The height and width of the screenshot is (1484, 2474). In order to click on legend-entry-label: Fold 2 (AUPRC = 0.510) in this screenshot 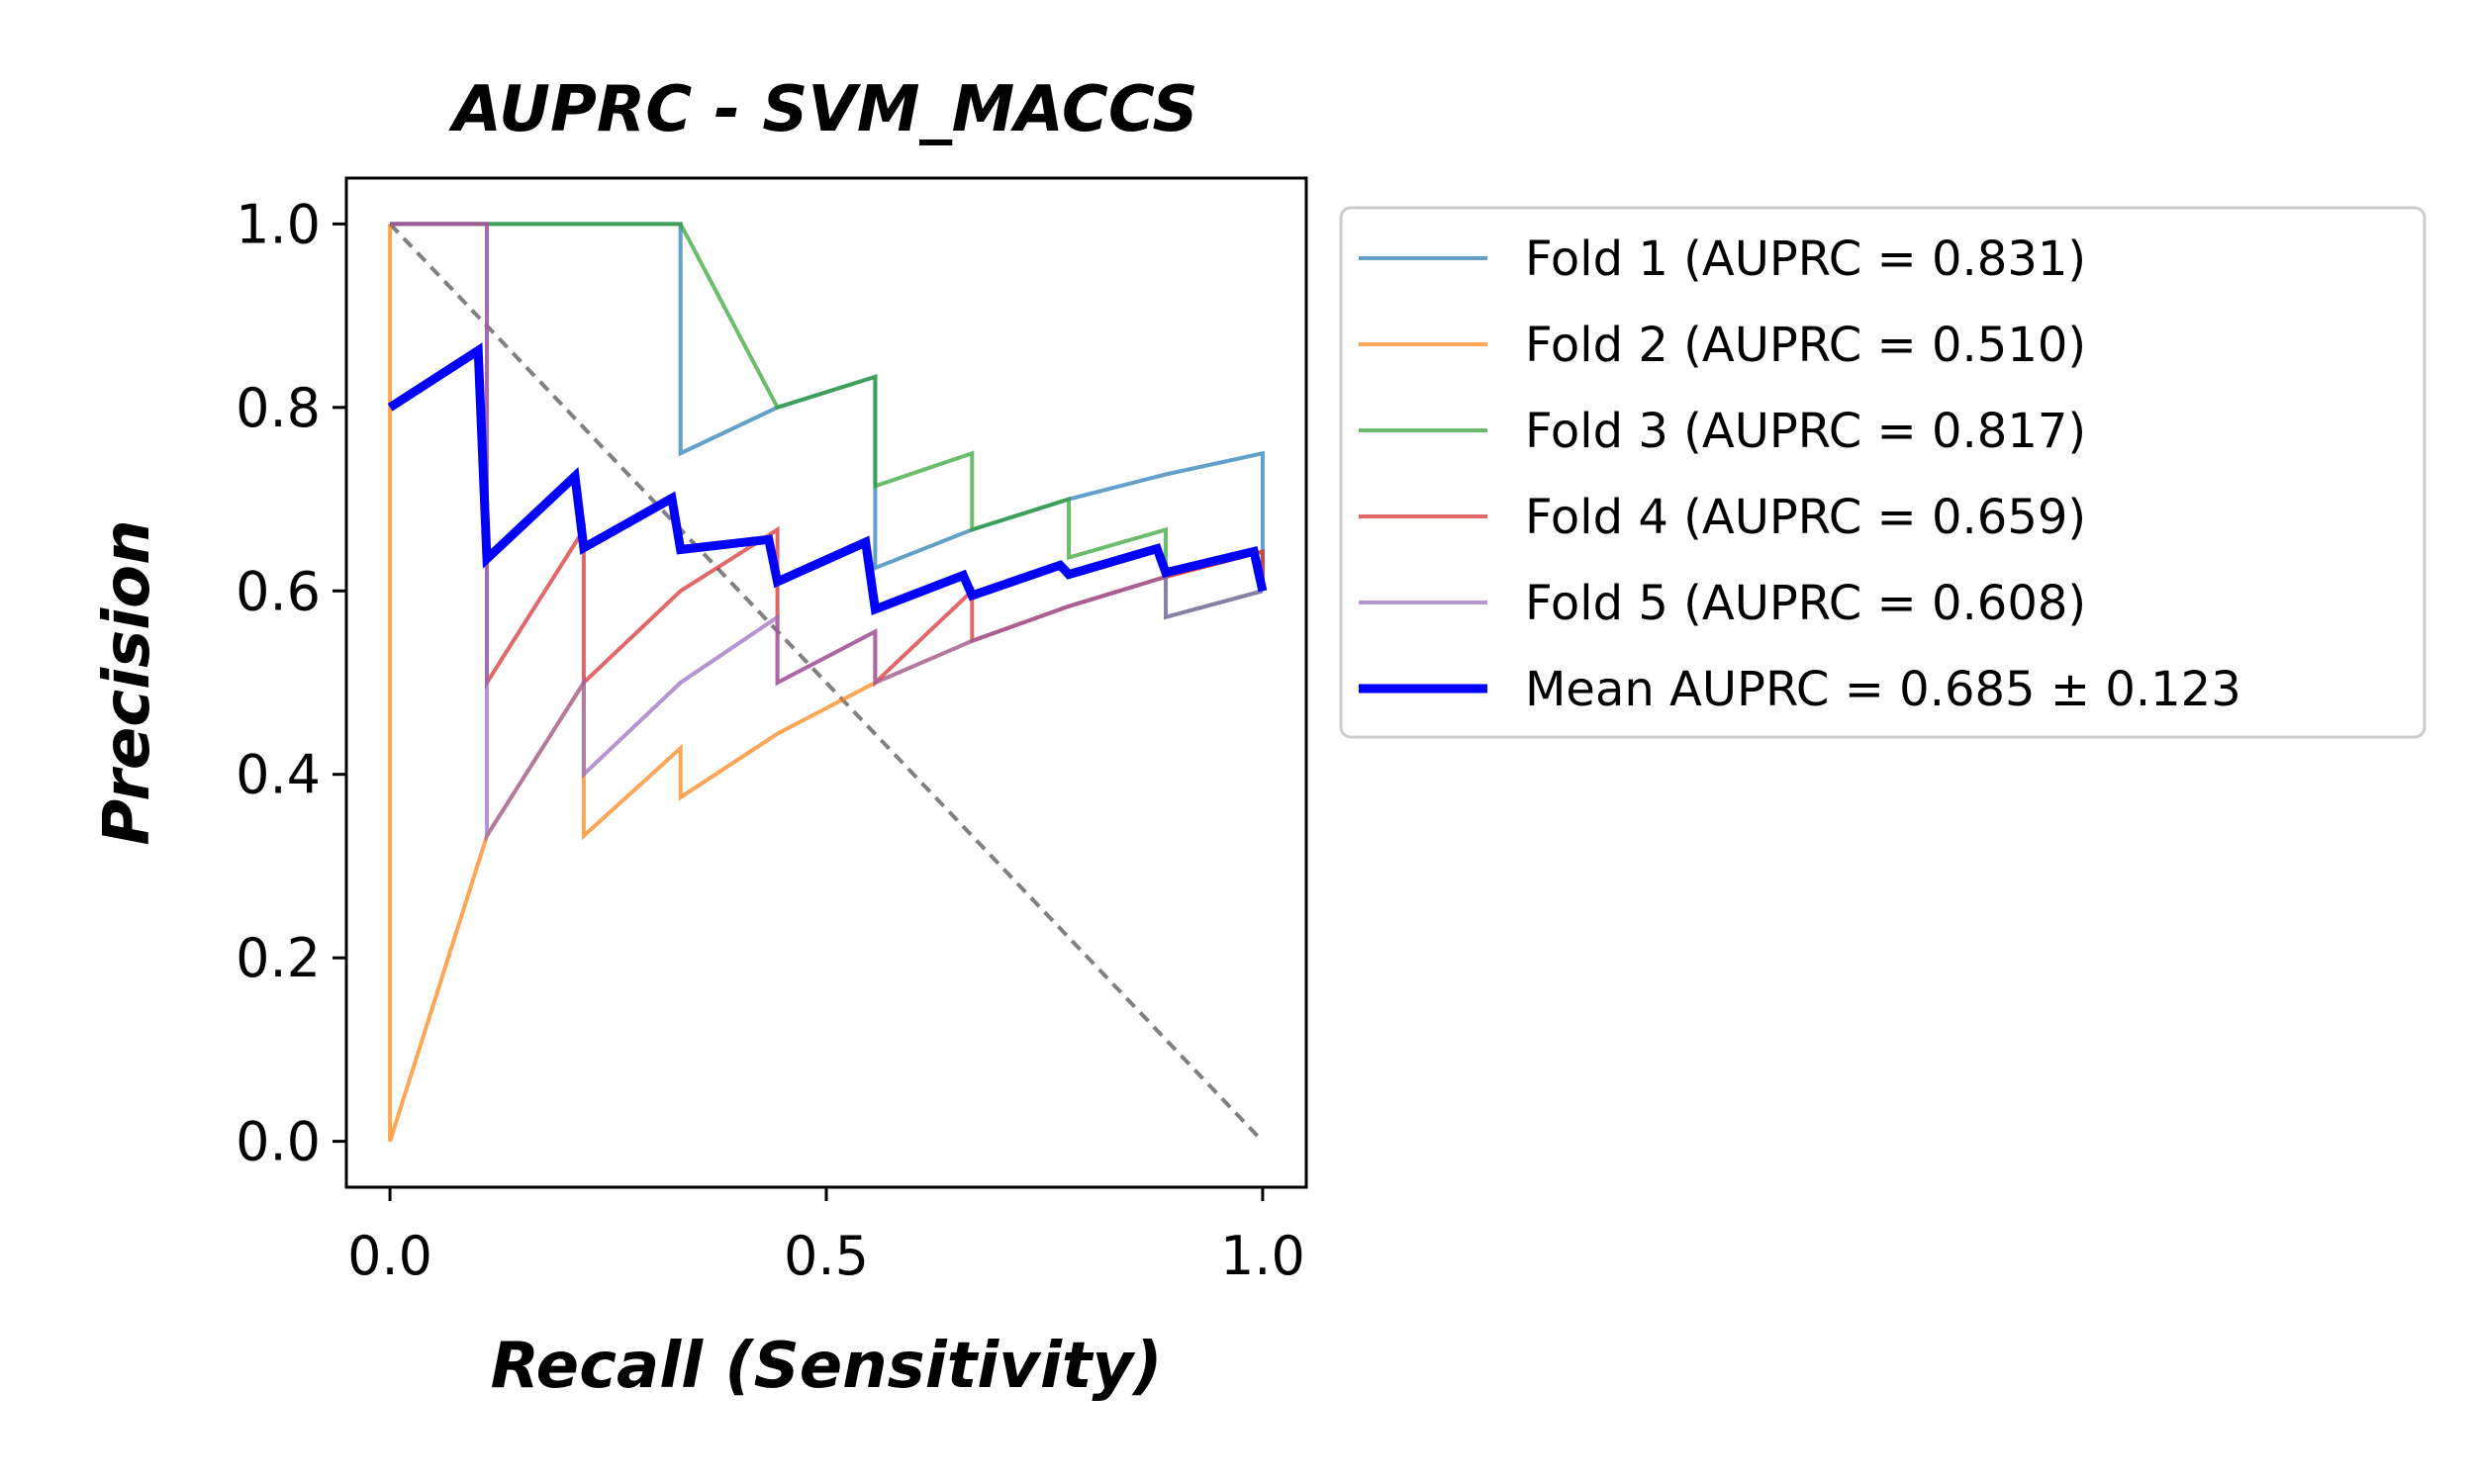, I will do `click(1806, 345)`.